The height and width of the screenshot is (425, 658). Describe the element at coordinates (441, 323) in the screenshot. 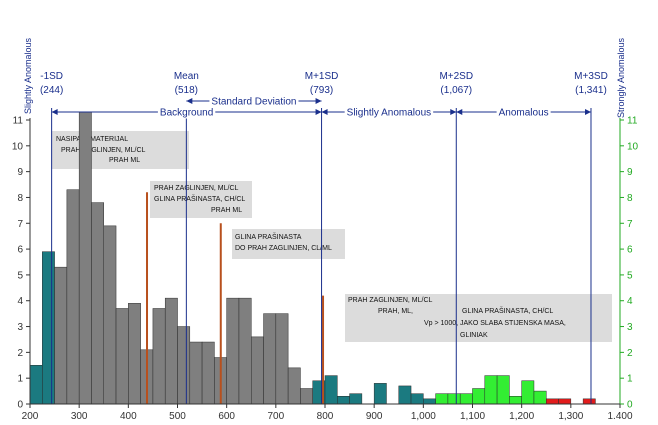

I see `annotation-text: Vp > 1000,` at that location.